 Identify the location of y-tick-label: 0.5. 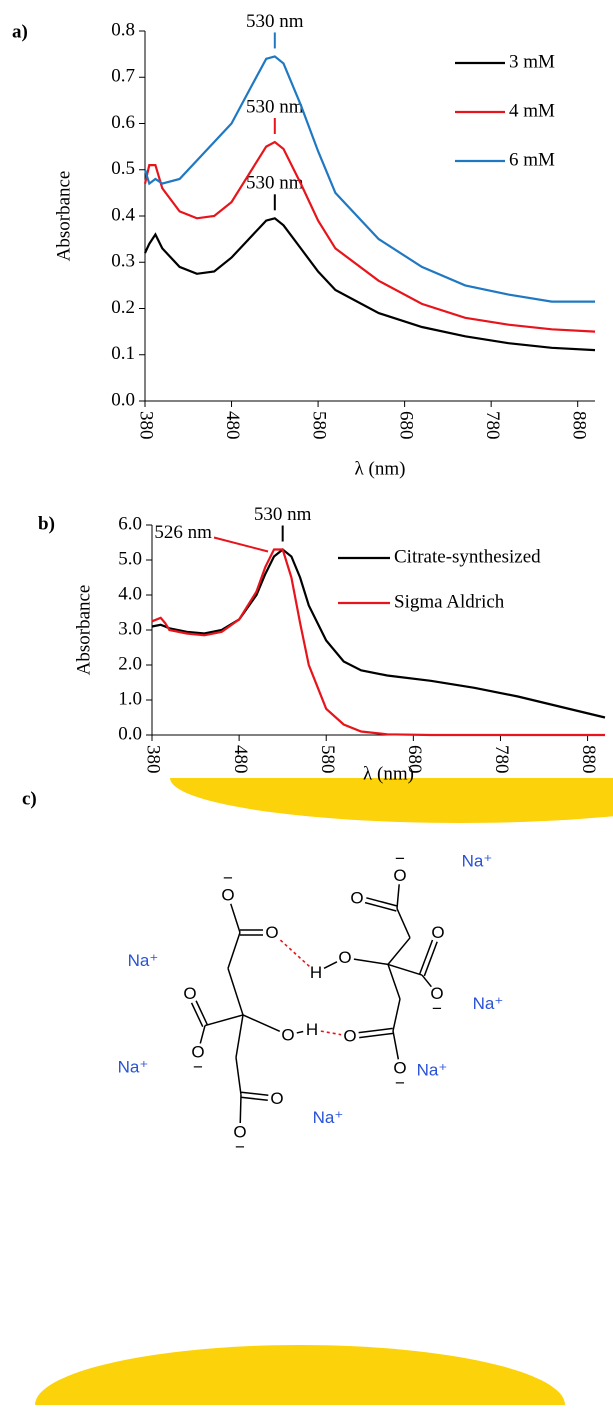
(123, 168).